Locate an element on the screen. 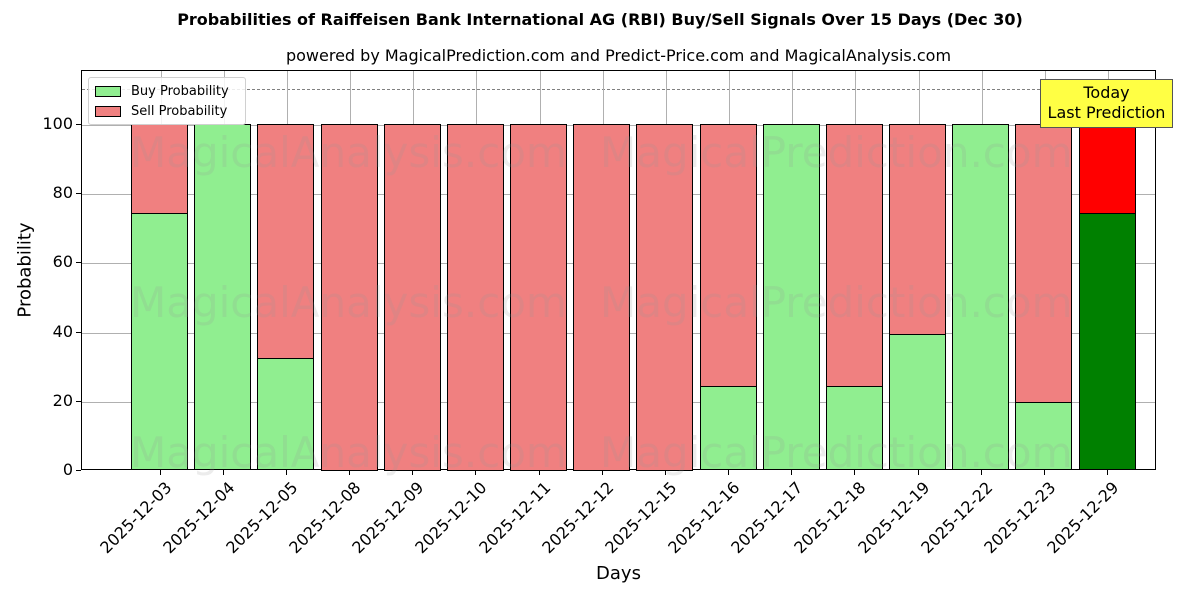 The height and width of the screenshot is (600, 1200). legend: Buy Probability Sell Probability is located at coordinates (167, 101).